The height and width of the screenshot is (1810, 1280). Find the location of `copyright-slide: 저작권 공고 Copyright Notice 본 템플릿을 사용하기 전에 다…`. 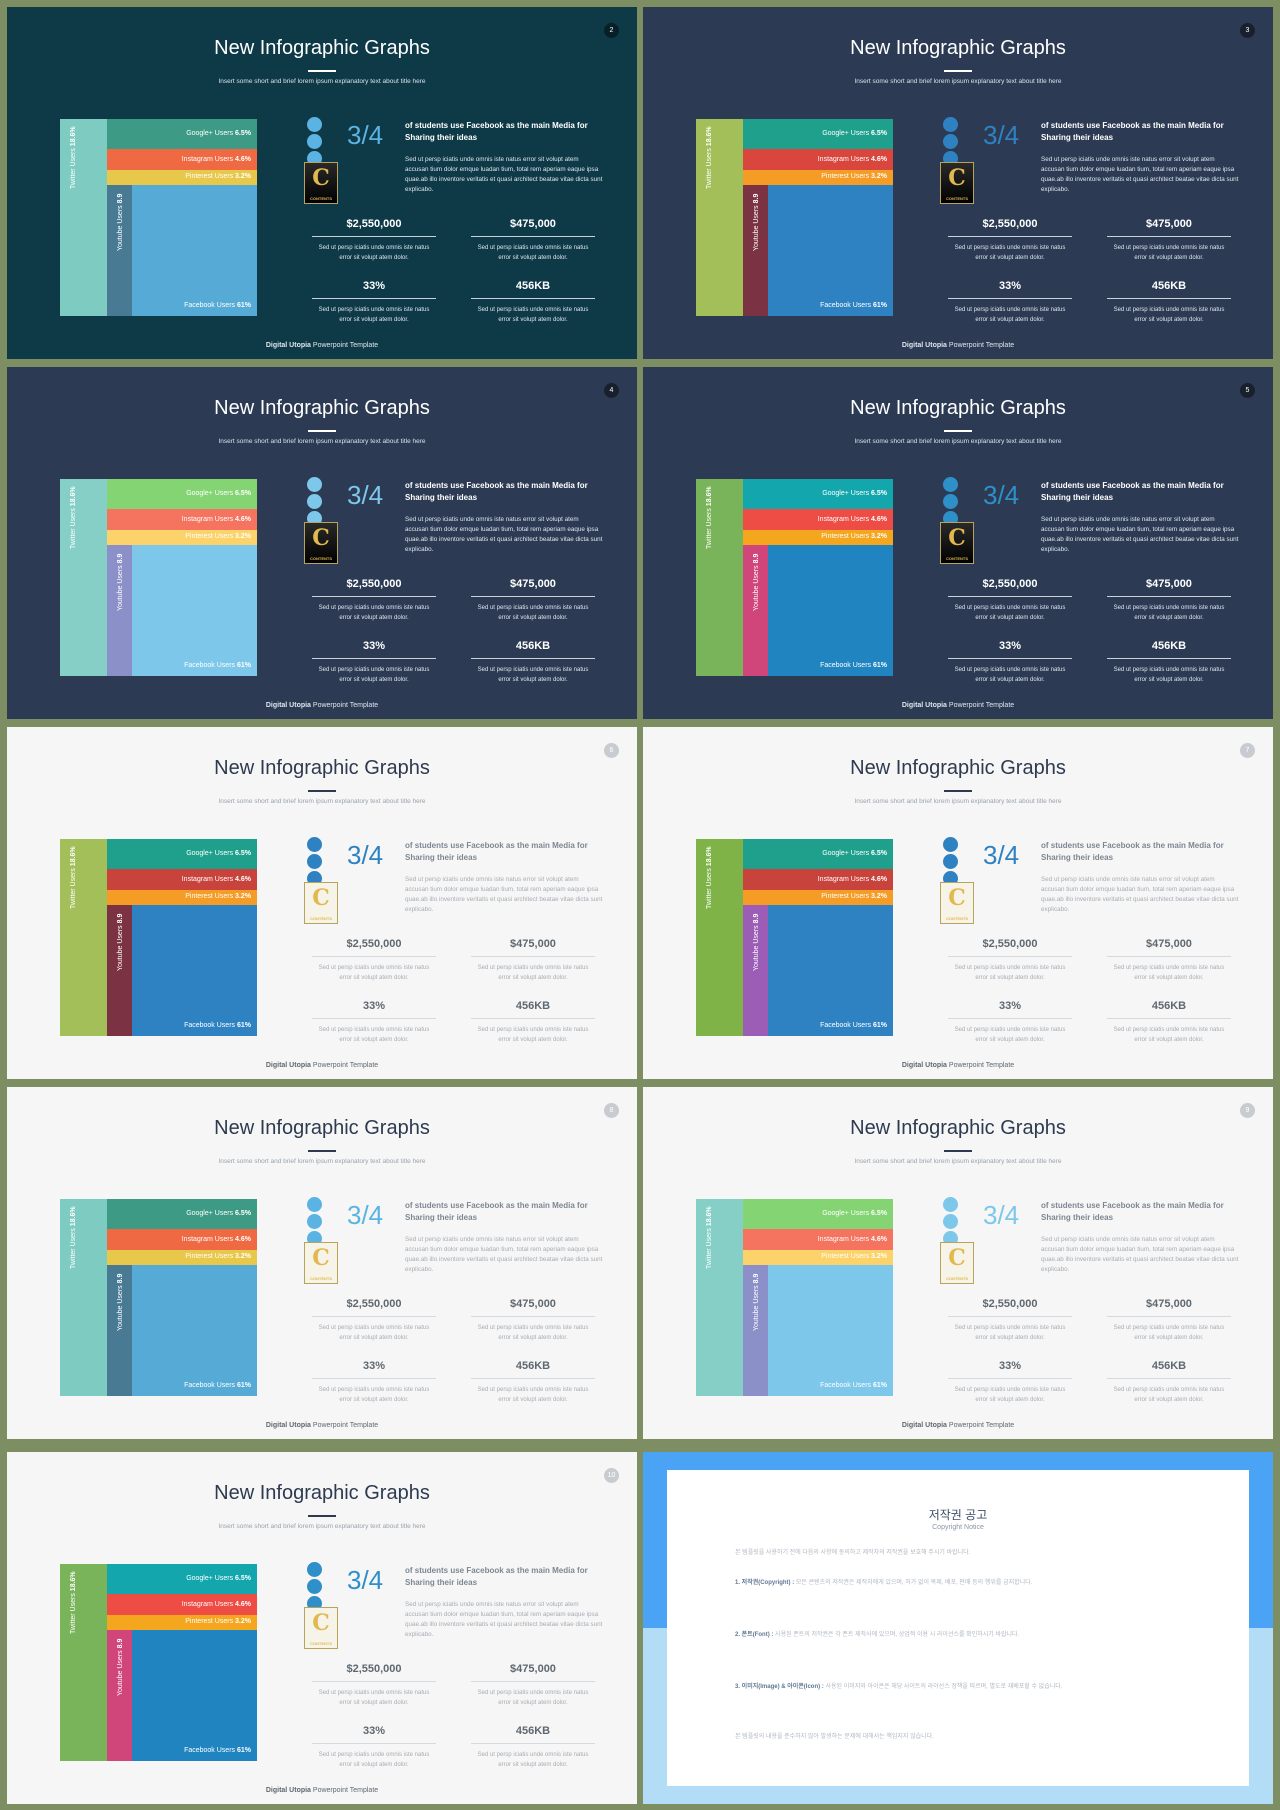

copyright-slide: 저작권 공고 Copyright Notice 본 템플릿을 사용하기 전에 다… is located at coordinates (958, 1628).